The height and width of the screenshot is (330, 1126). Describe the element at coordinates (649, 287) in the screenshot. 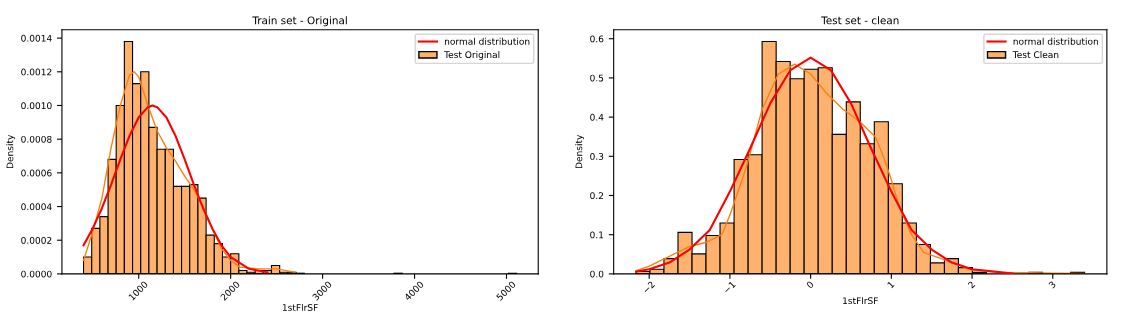

I see `x-tick-label: −2` at that location.